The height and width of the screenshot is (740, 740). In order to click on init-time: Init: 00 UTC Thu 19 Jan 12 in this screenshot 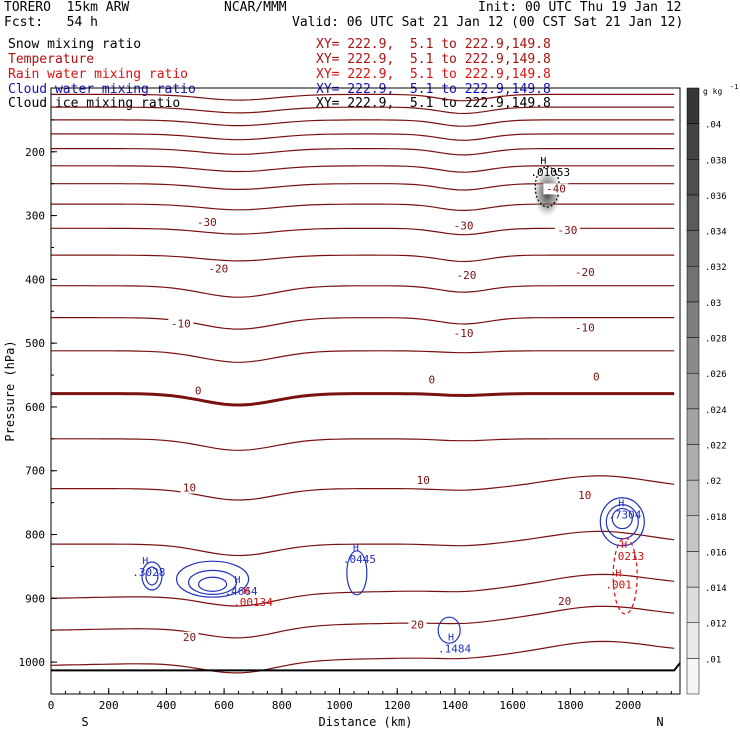, I will do `click(580, 7)`.